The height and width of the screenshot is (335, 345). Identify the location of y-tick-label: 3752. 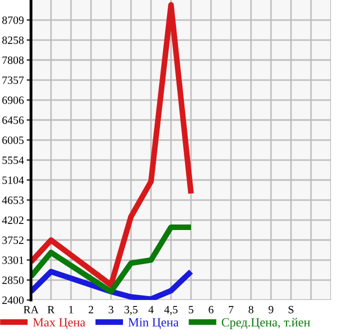
(13, 240).